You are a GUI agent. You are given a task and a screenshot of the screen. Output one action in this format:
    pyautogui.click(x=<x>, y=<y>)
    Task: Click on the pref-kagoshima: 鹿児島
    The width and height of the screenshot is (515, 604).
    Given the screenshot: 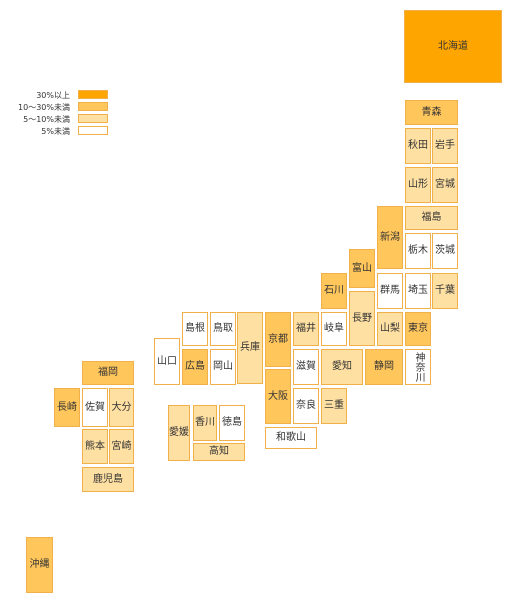 What is the action you would take?
    pyautogui.click(x=108, y=479)
    